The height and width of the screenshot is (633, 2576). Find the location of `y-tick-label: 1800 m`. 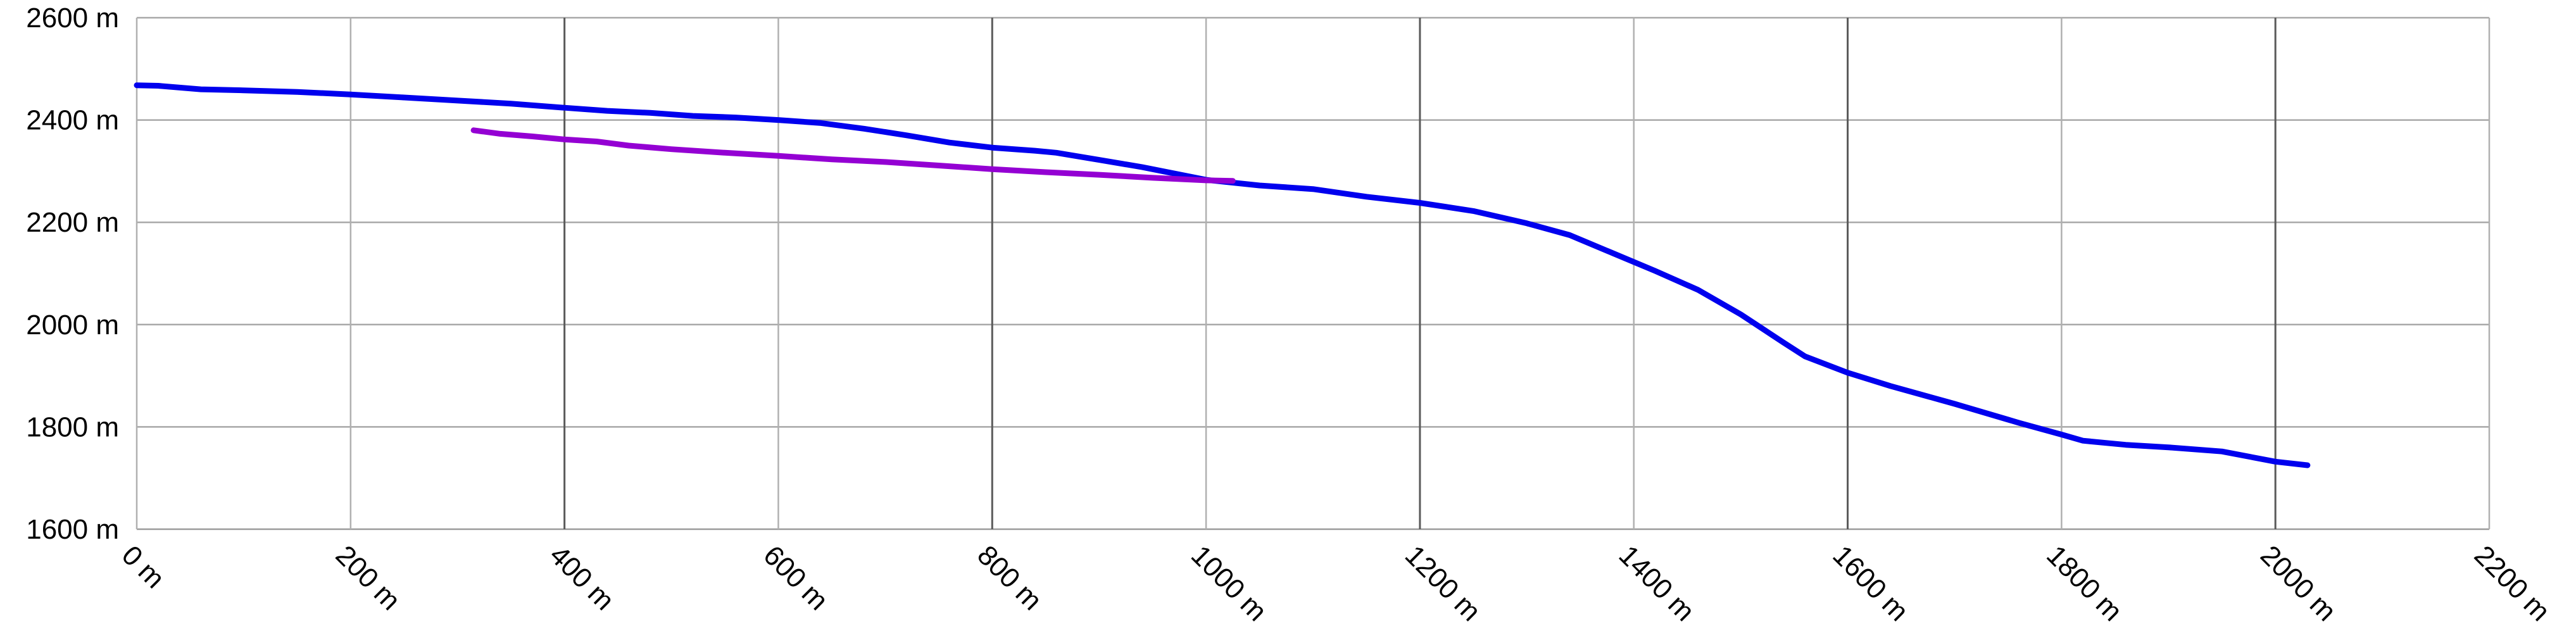

y-tick-label: 1800 m is located at coordinates (72, 427).